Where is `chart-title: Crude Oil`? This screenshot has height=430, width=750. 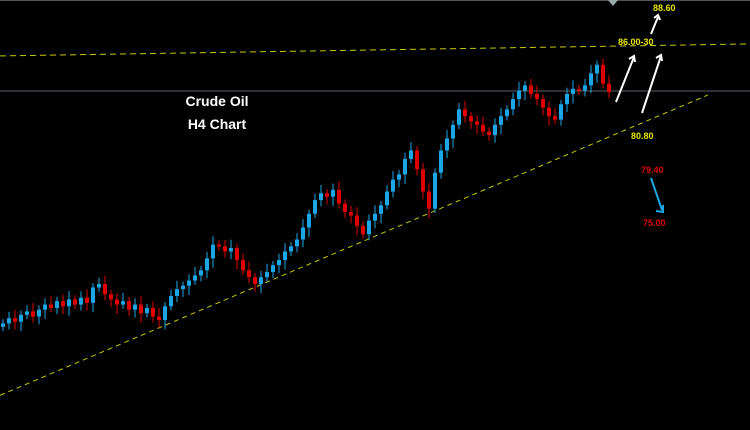
chart-title: Crude Oil is located at coordinates (217, 101).